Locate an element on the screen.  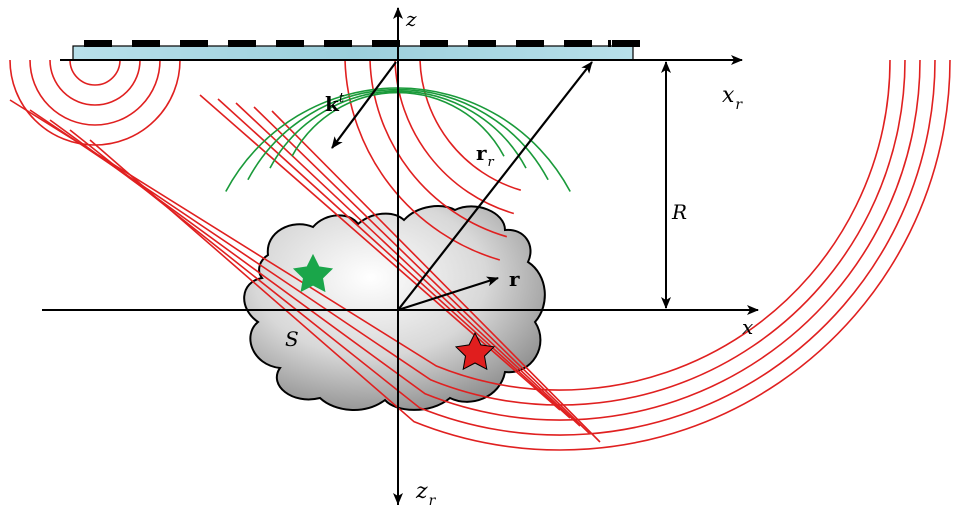
z-axis-label: z is located at coordinates (411, 19).